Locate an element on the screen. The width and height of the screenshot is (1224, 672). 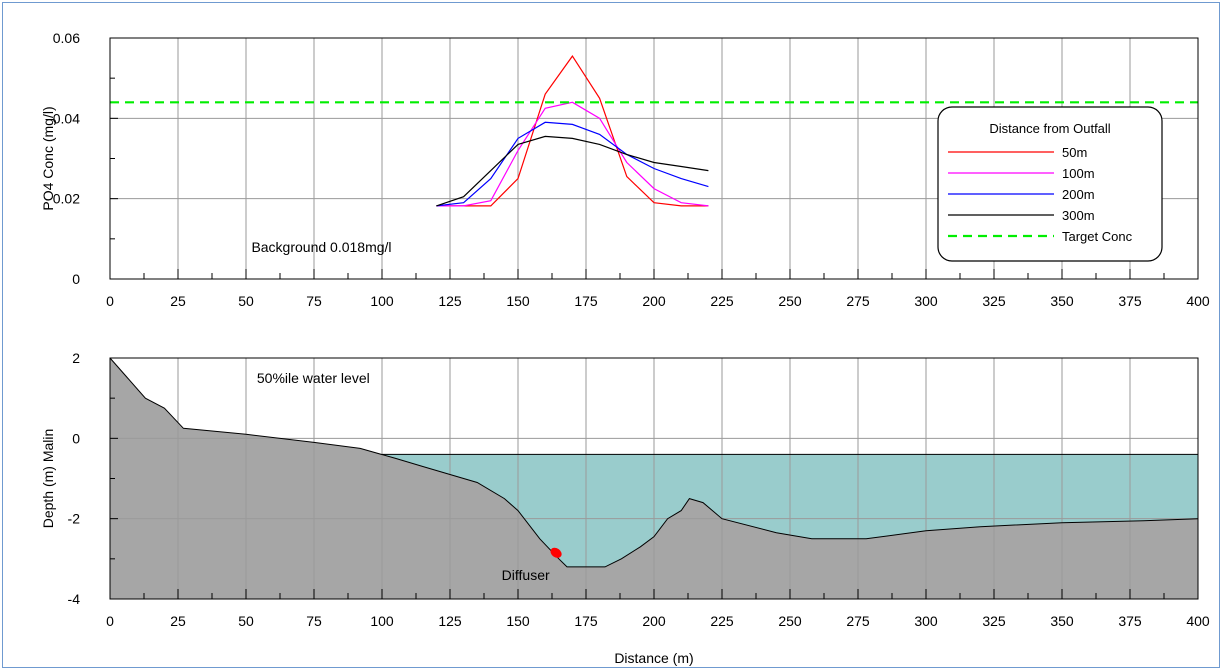
series-line-200m is located at coordinates (572, 164).